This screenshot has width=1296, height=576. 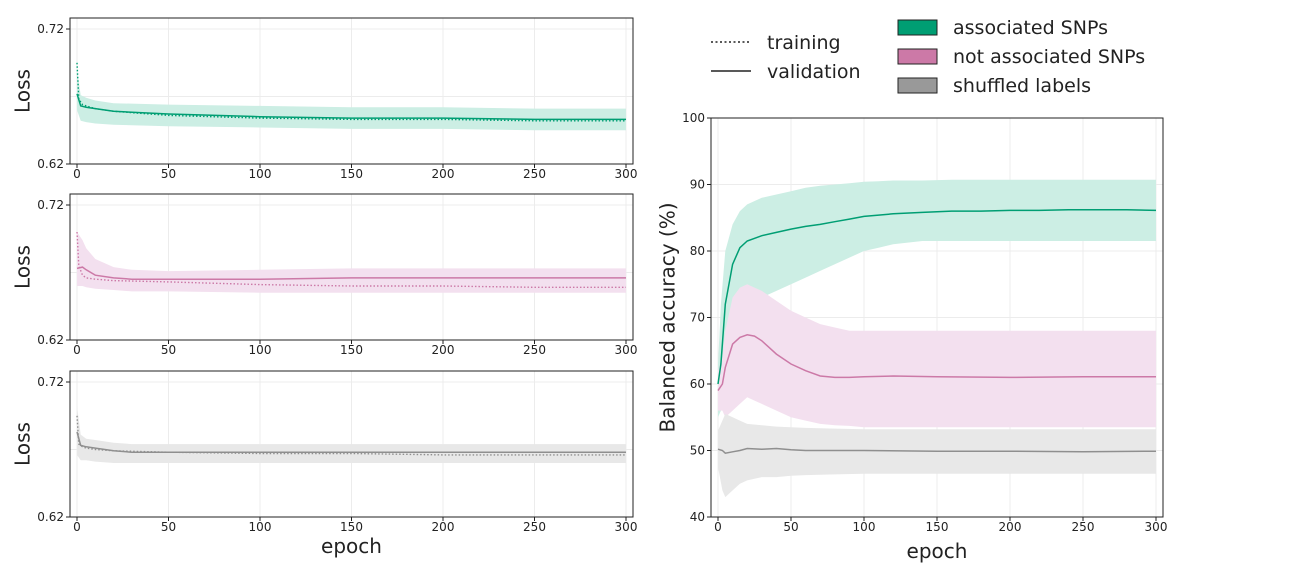 I want to click on legend-item-group: associated SNPs, so click(x=1002, y=28).